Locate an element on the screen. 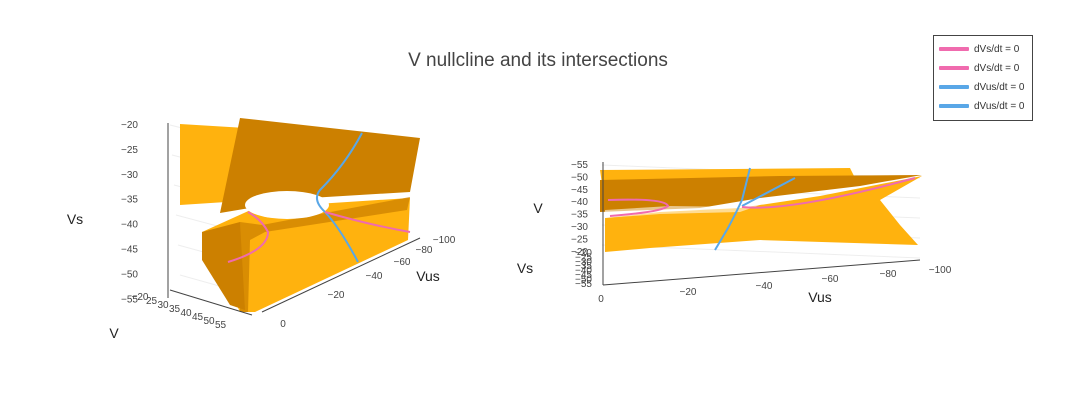  surface-fold is located at coordinates (325, 254).